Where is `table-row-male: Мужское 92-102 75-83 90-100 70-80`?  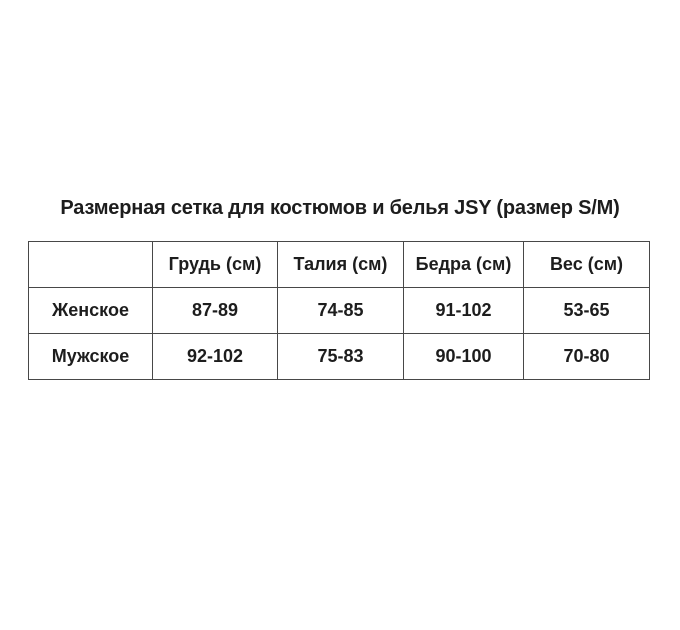 table-row-male: Мужское 92-102 75-83 90-100 70-80 is located at coordinates (339, 356).